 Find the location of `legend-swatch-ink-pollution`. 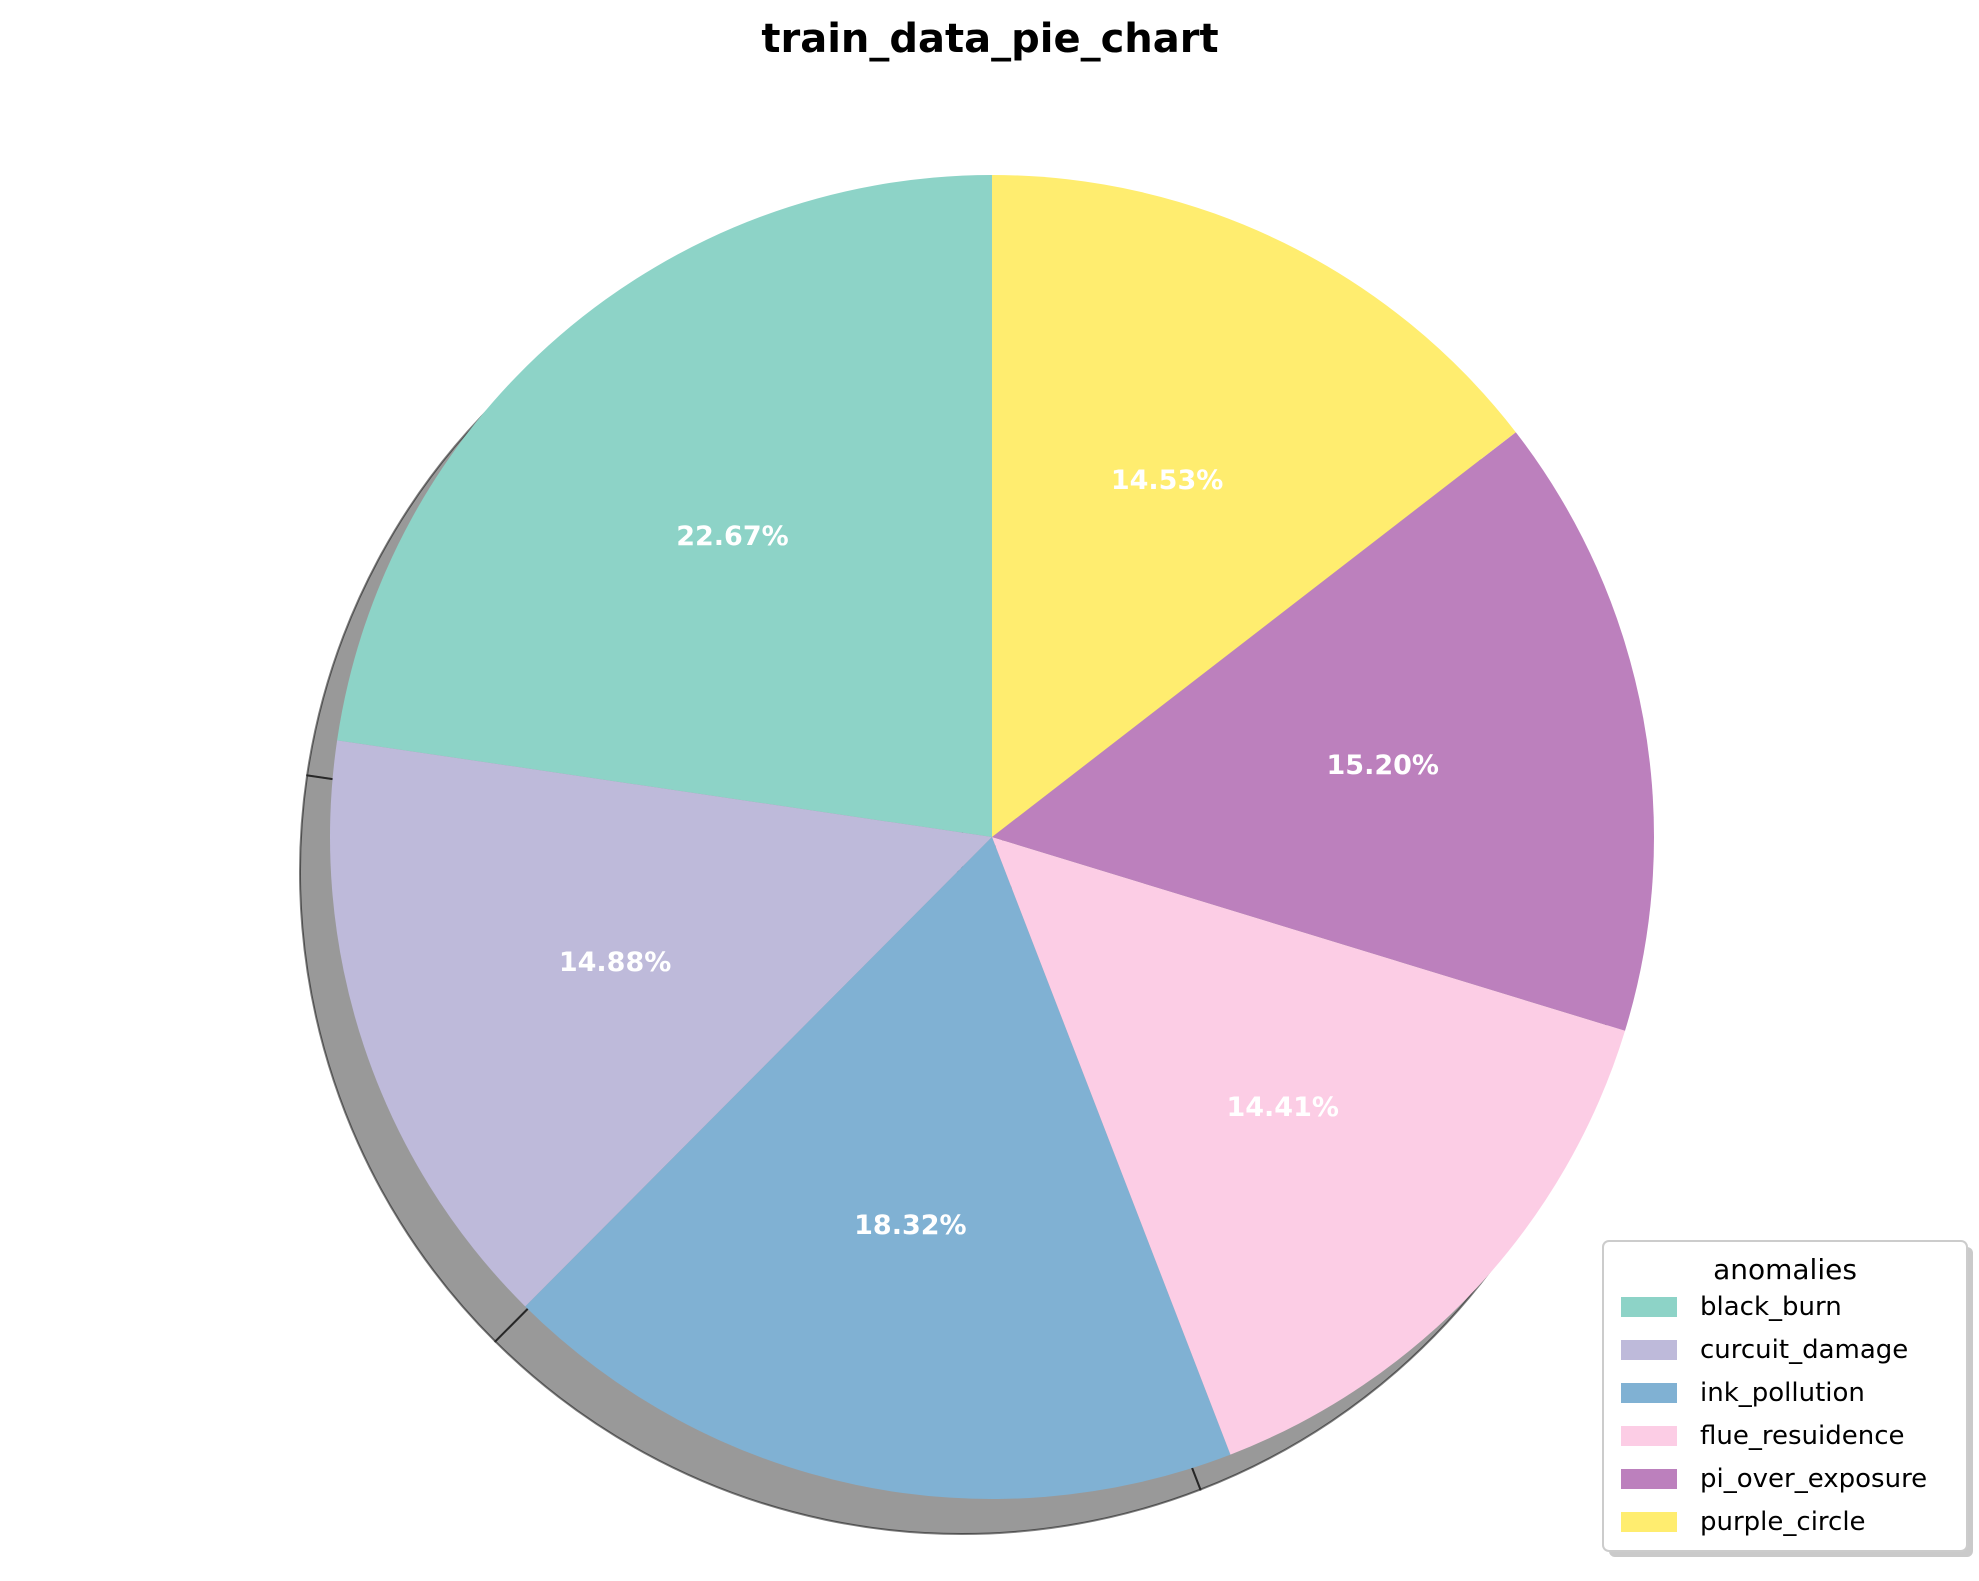

legend-swatch-ink-pollution is located at coordinates (1649, 1393).